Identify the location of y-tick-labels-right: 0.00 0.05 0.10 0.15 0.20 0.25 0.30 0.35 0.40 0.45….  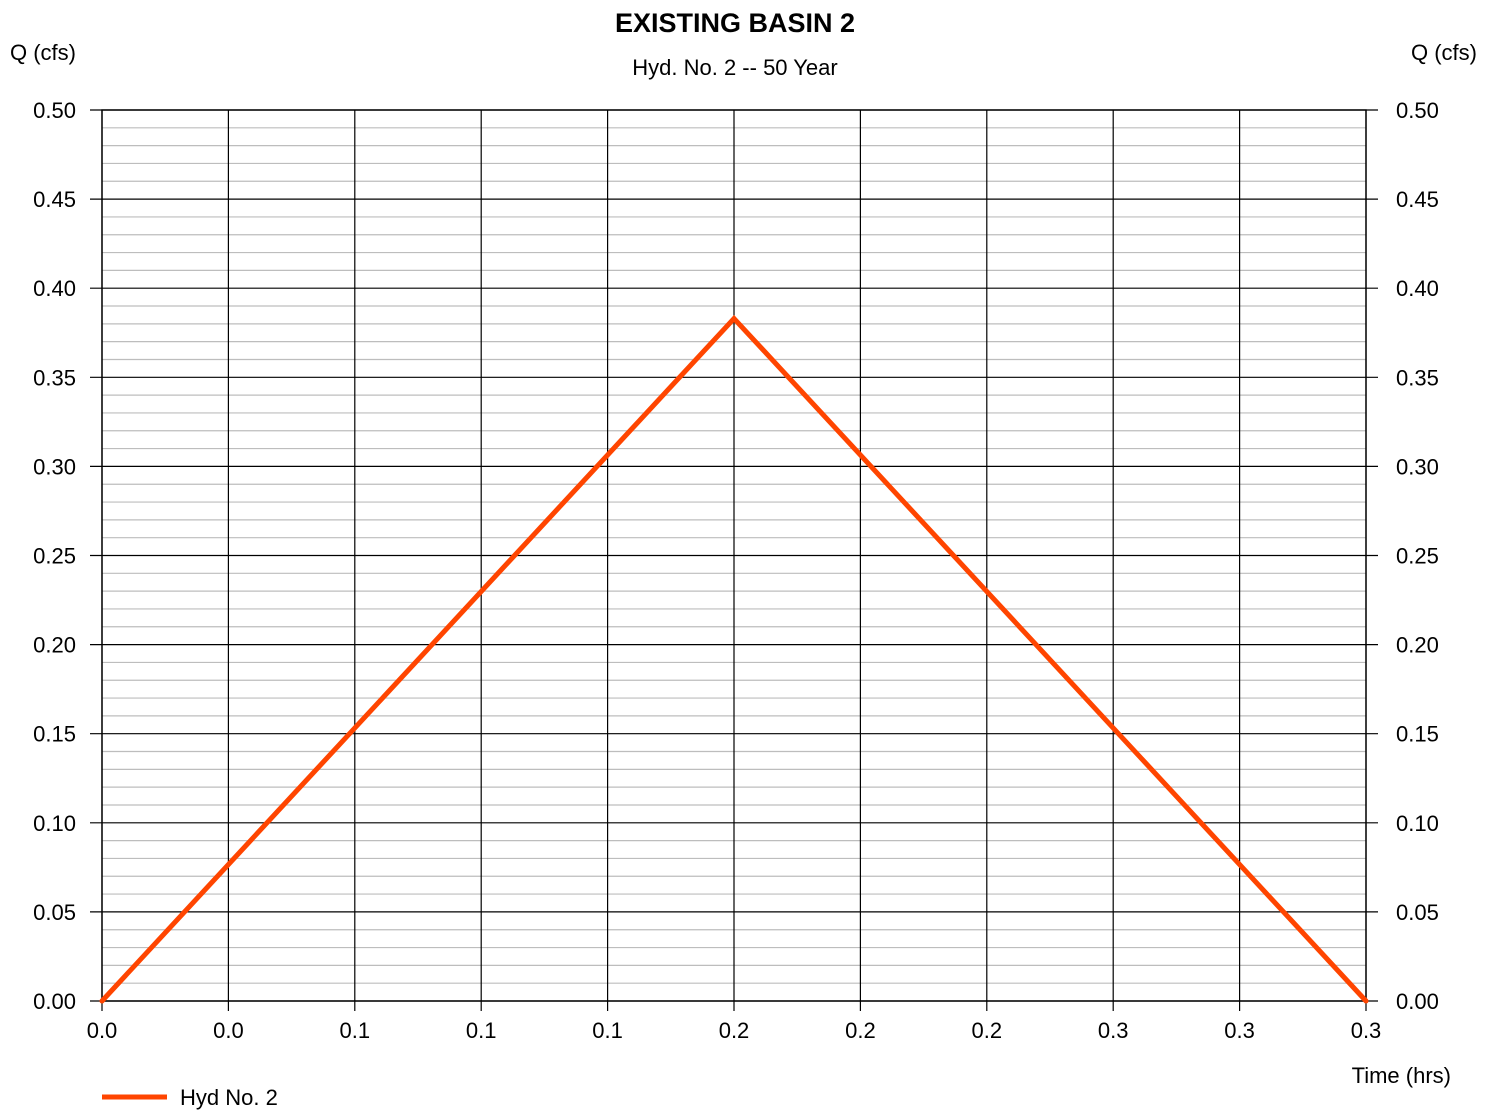
(1417, 556).